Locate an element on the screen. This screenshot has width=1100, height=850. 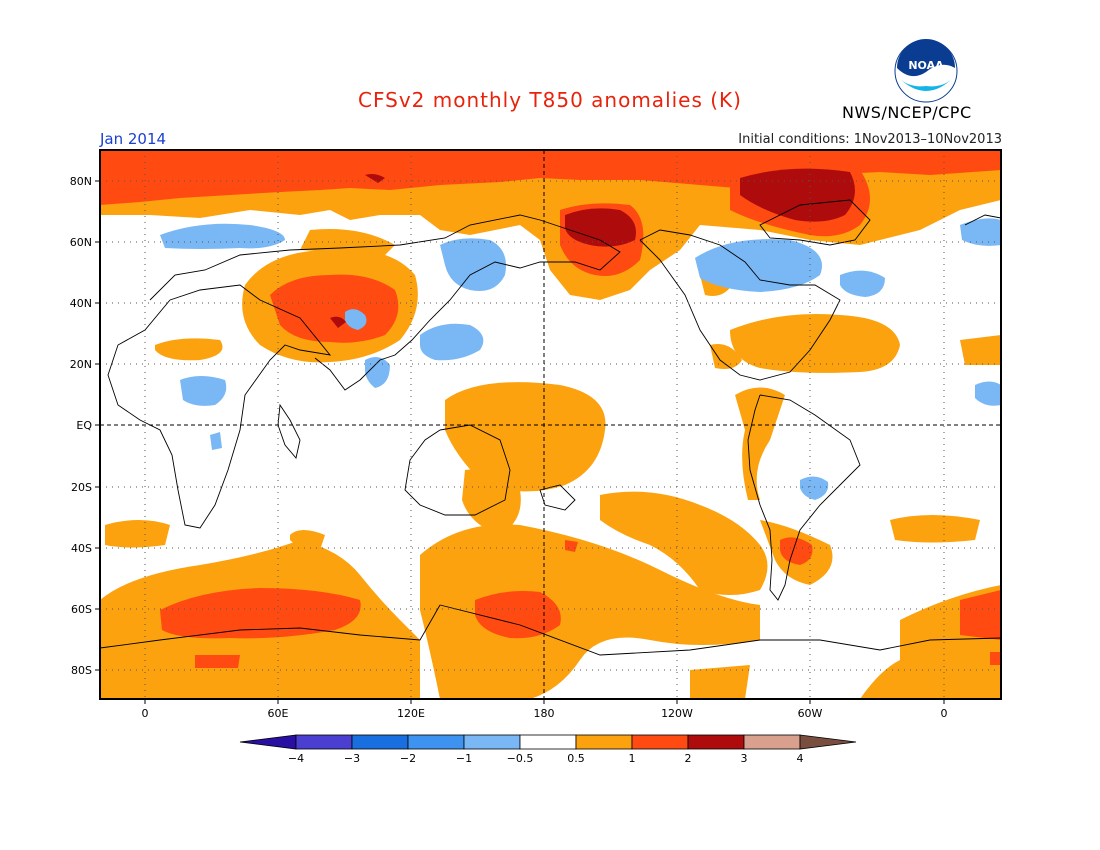
lon-labels: 0 60E 120E 180 120W 60W 0 is located at coordinates (545, 713).